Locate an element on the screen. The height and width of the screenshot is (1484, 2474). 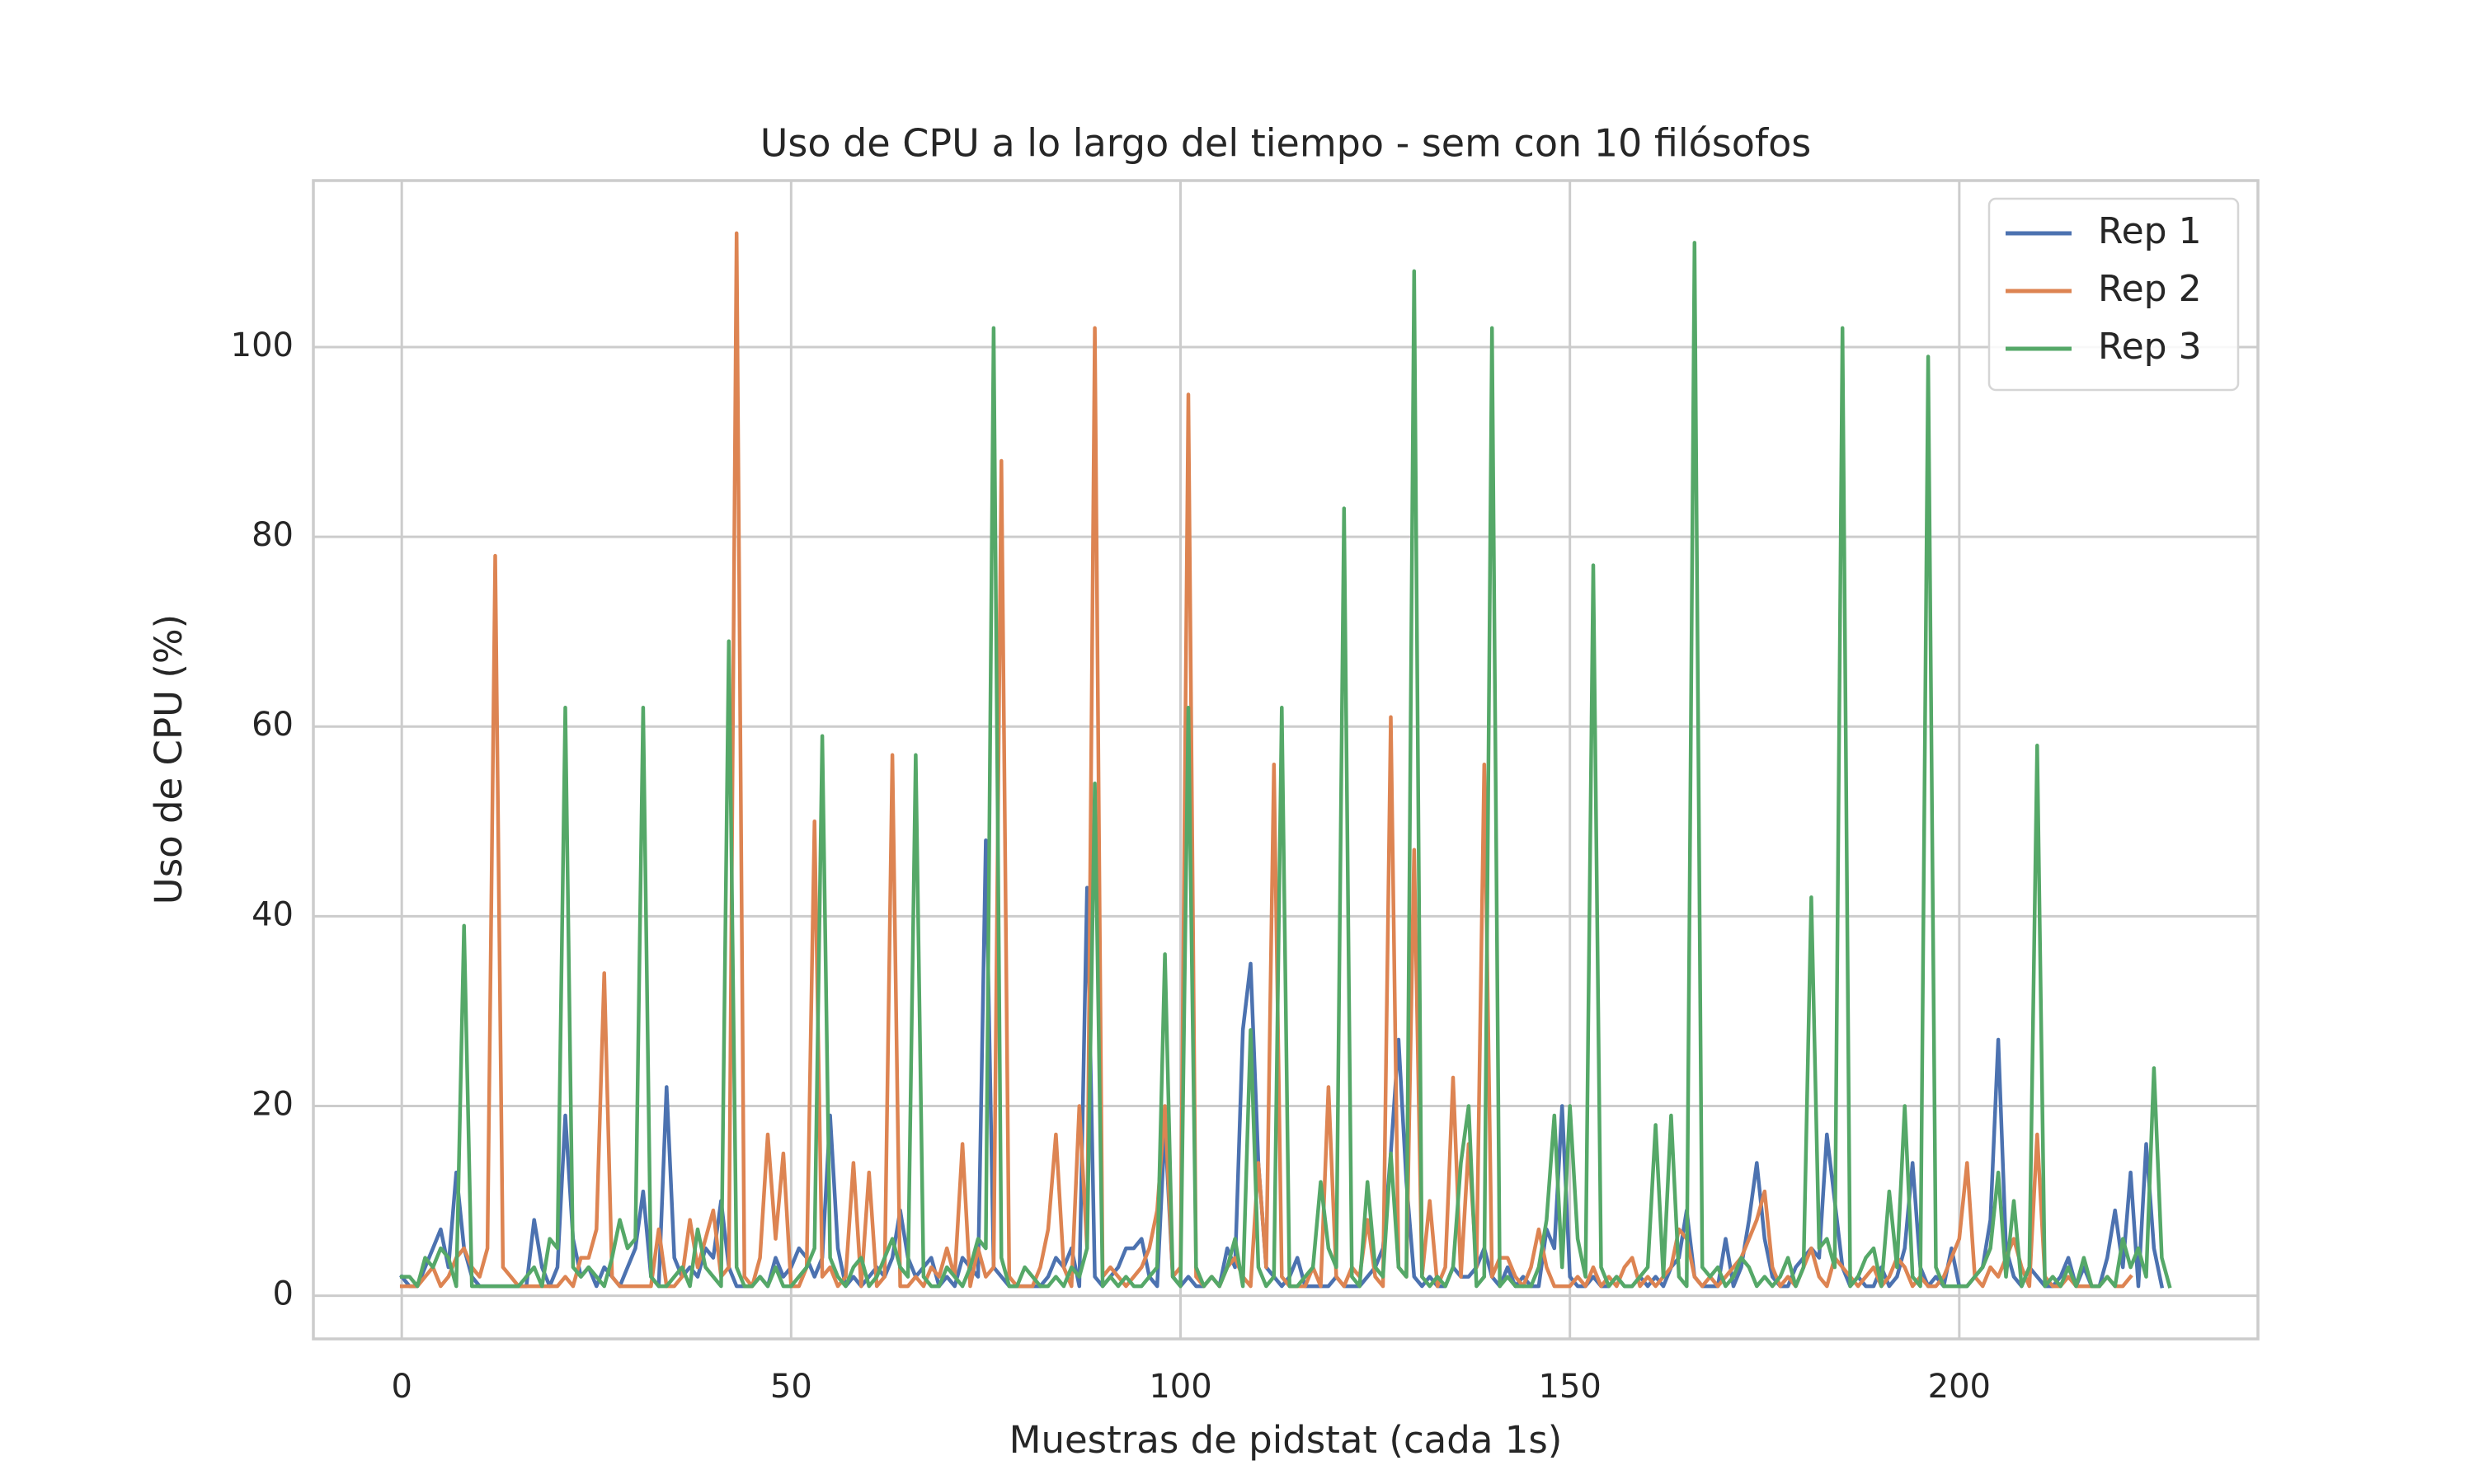
y-tick-label: 40 is located at coordinates (273, 914).